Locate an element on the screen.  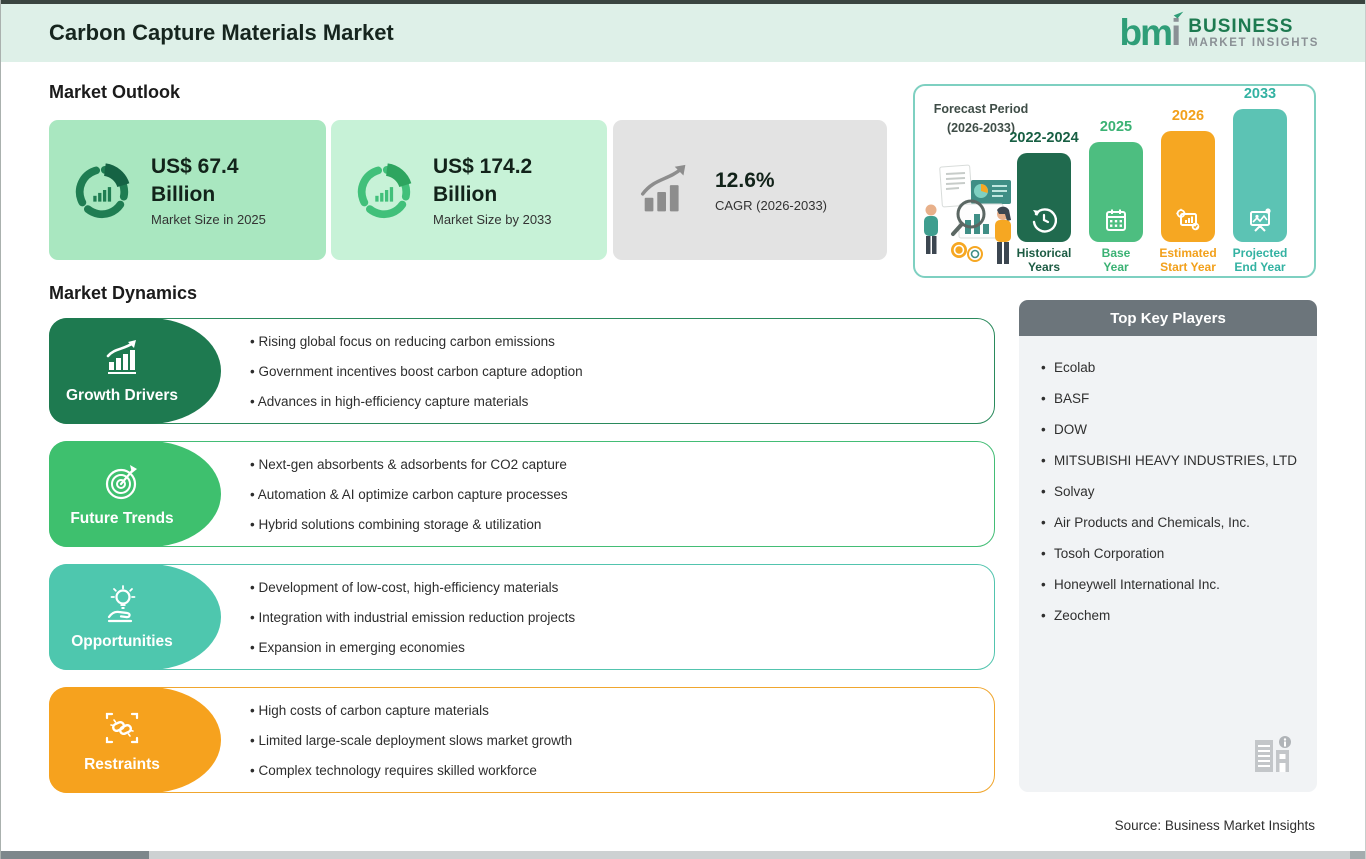
opportunities-label: Opportunities is located at coordinates (135, 617).